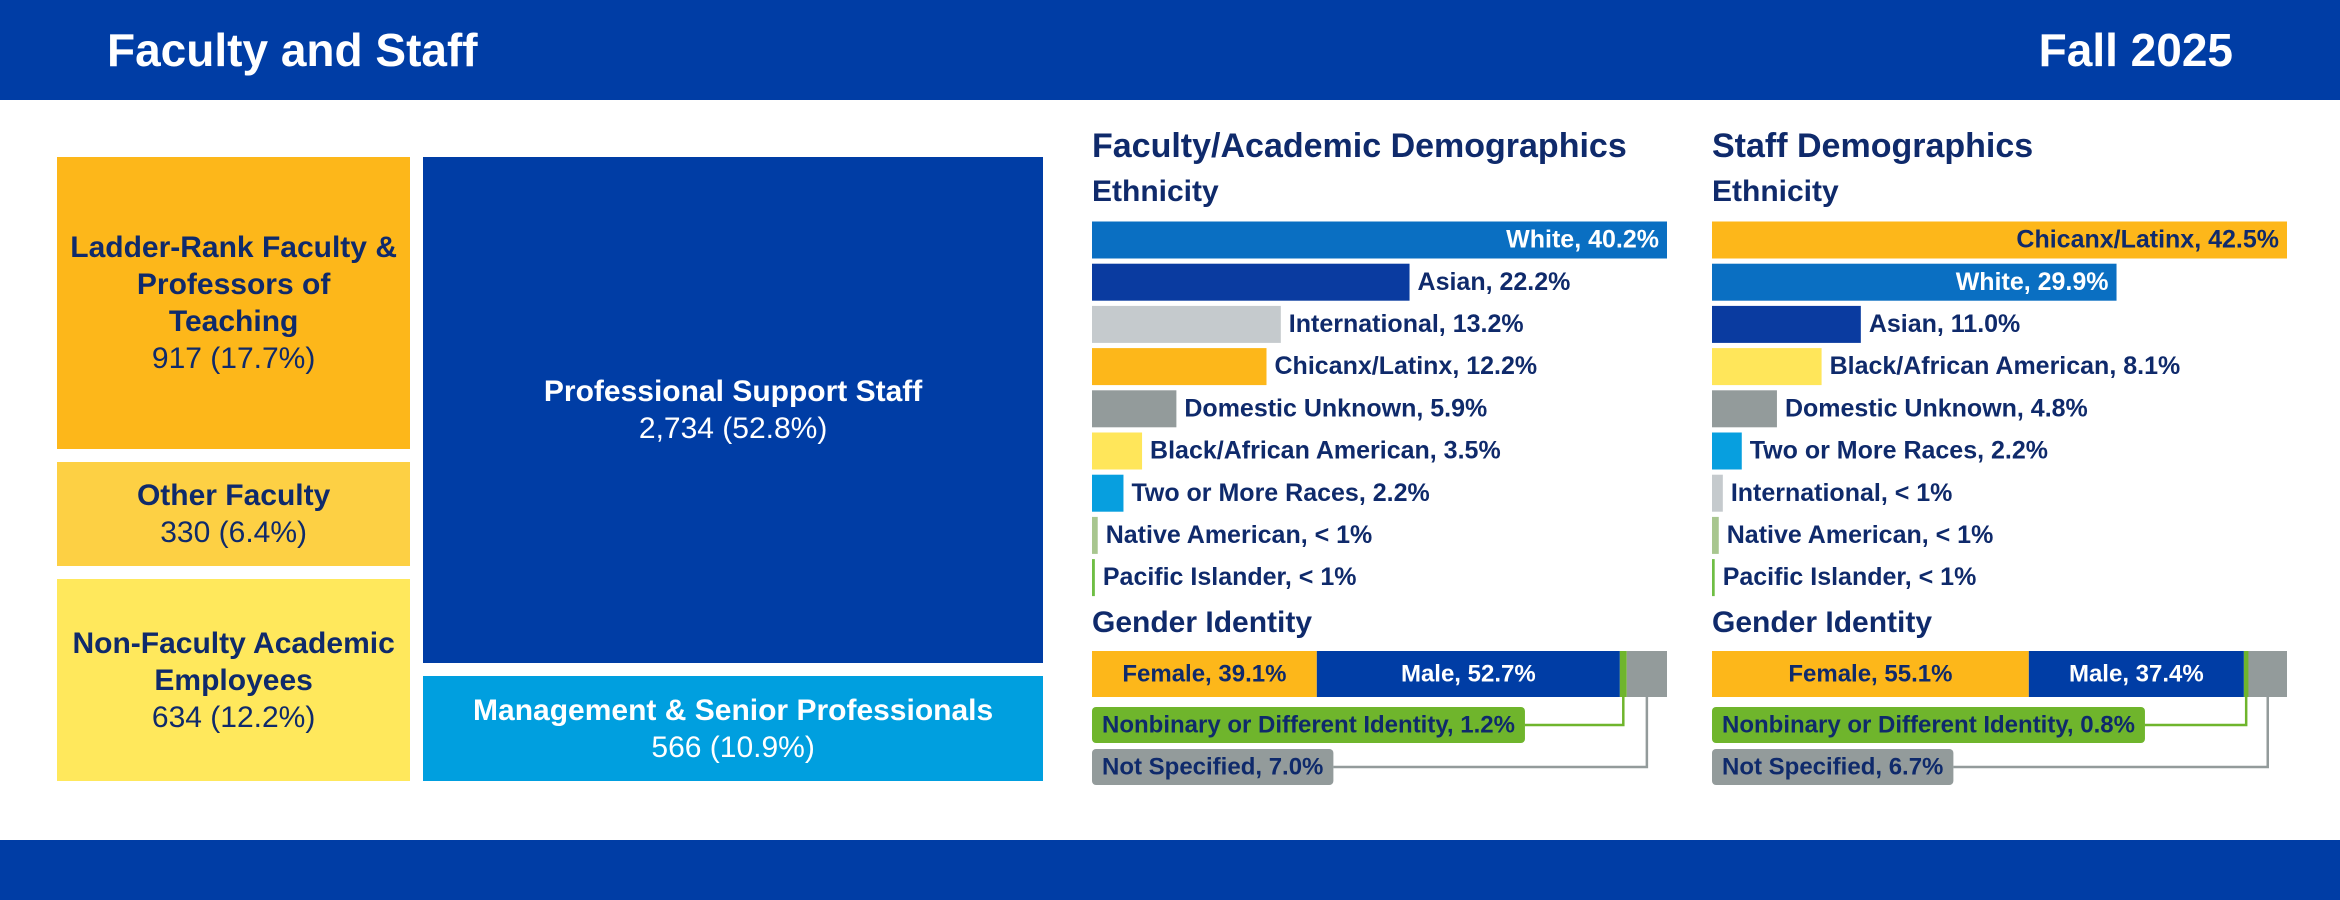 The image size is (2340, 900). I want to click on bar-label: Domestic Unknown, 4.8%, so click(1936, 408).